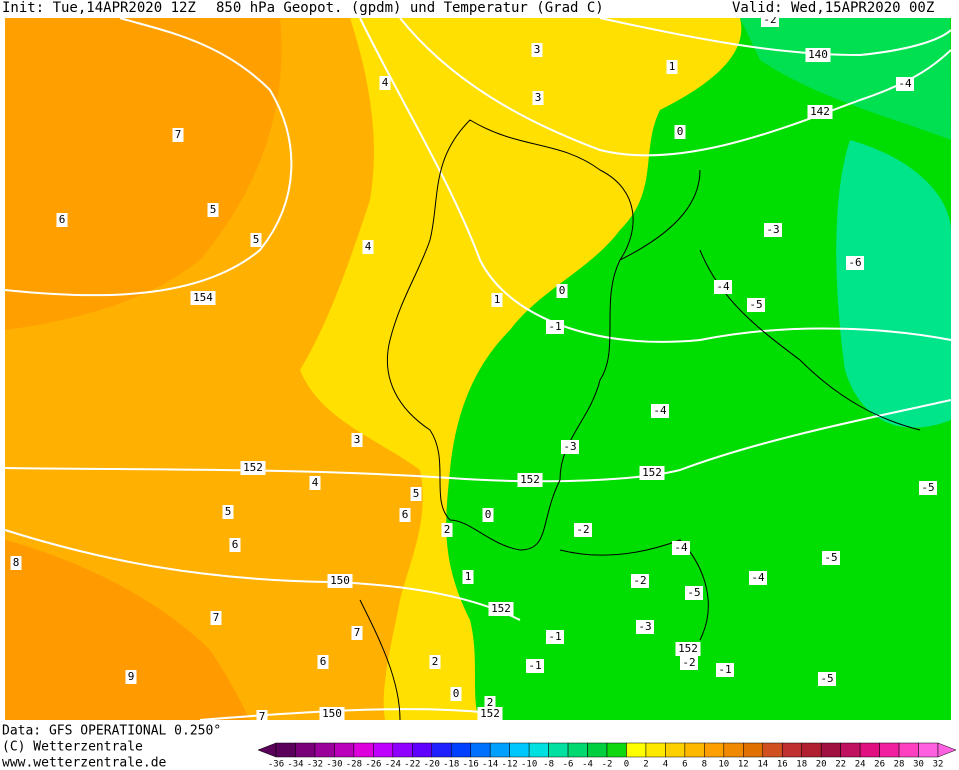  What do you see at coordinates (704, 765) in the screenshot?
I see `colorbar-tick-label: 8` at bounding box center [704, 765].